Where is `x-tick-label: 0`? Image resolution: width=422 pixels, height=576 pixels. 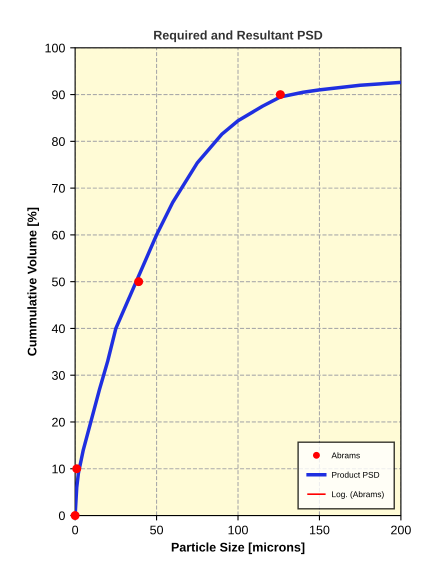
x-tick-label: 0 is located at coordinates (75, 530).